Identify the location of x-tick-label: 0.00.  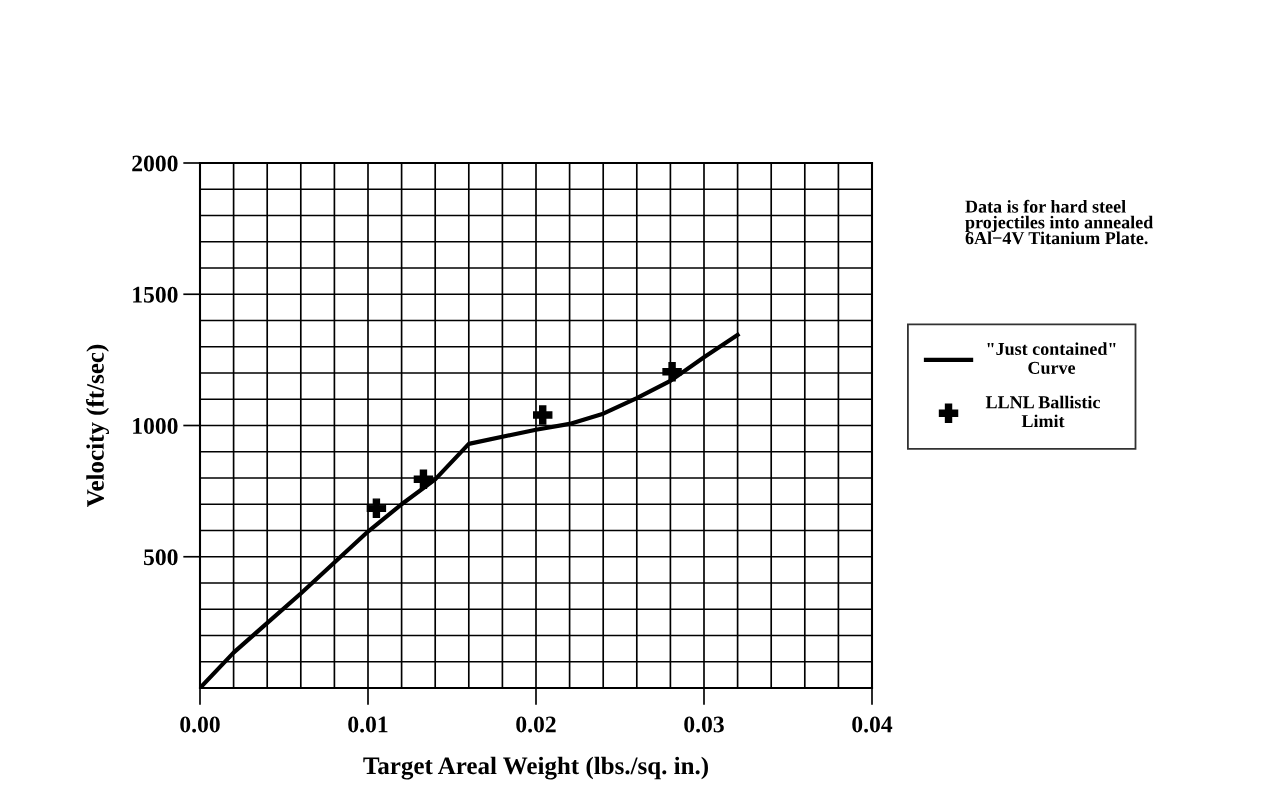
(200, 724).